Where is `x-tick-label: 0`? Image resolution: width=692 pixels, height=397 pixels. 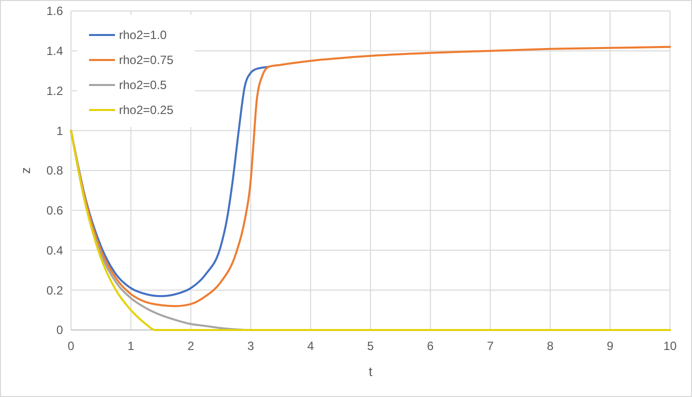 x-tick-label: 0 is located at coordinates (71, 346).